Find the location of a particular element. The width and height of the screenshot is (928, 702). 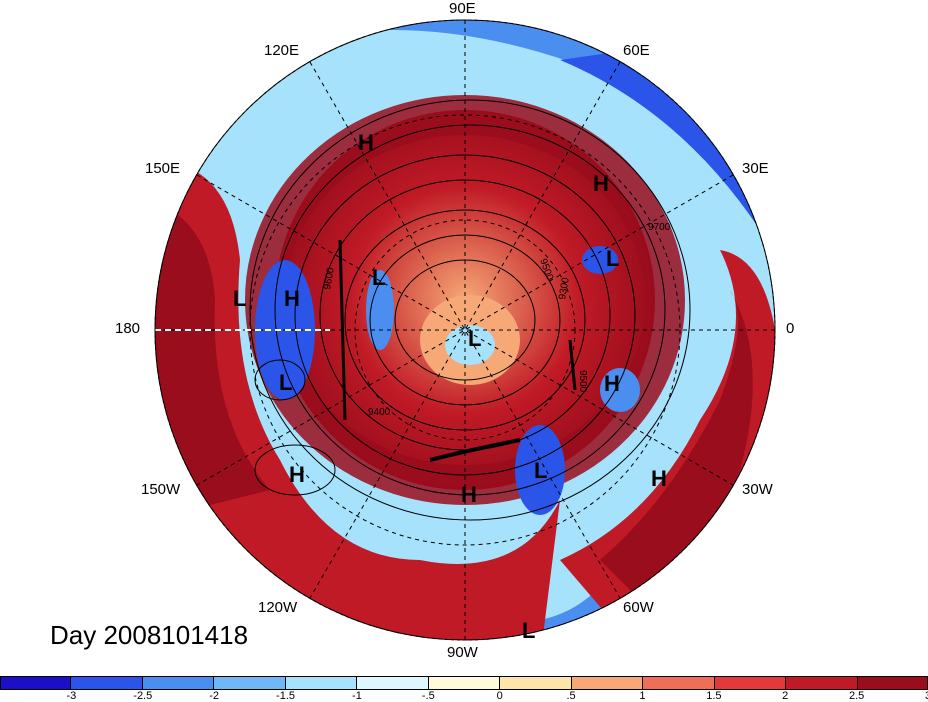

map-title: Day 2008101418 is located at coordinates (149, 635).